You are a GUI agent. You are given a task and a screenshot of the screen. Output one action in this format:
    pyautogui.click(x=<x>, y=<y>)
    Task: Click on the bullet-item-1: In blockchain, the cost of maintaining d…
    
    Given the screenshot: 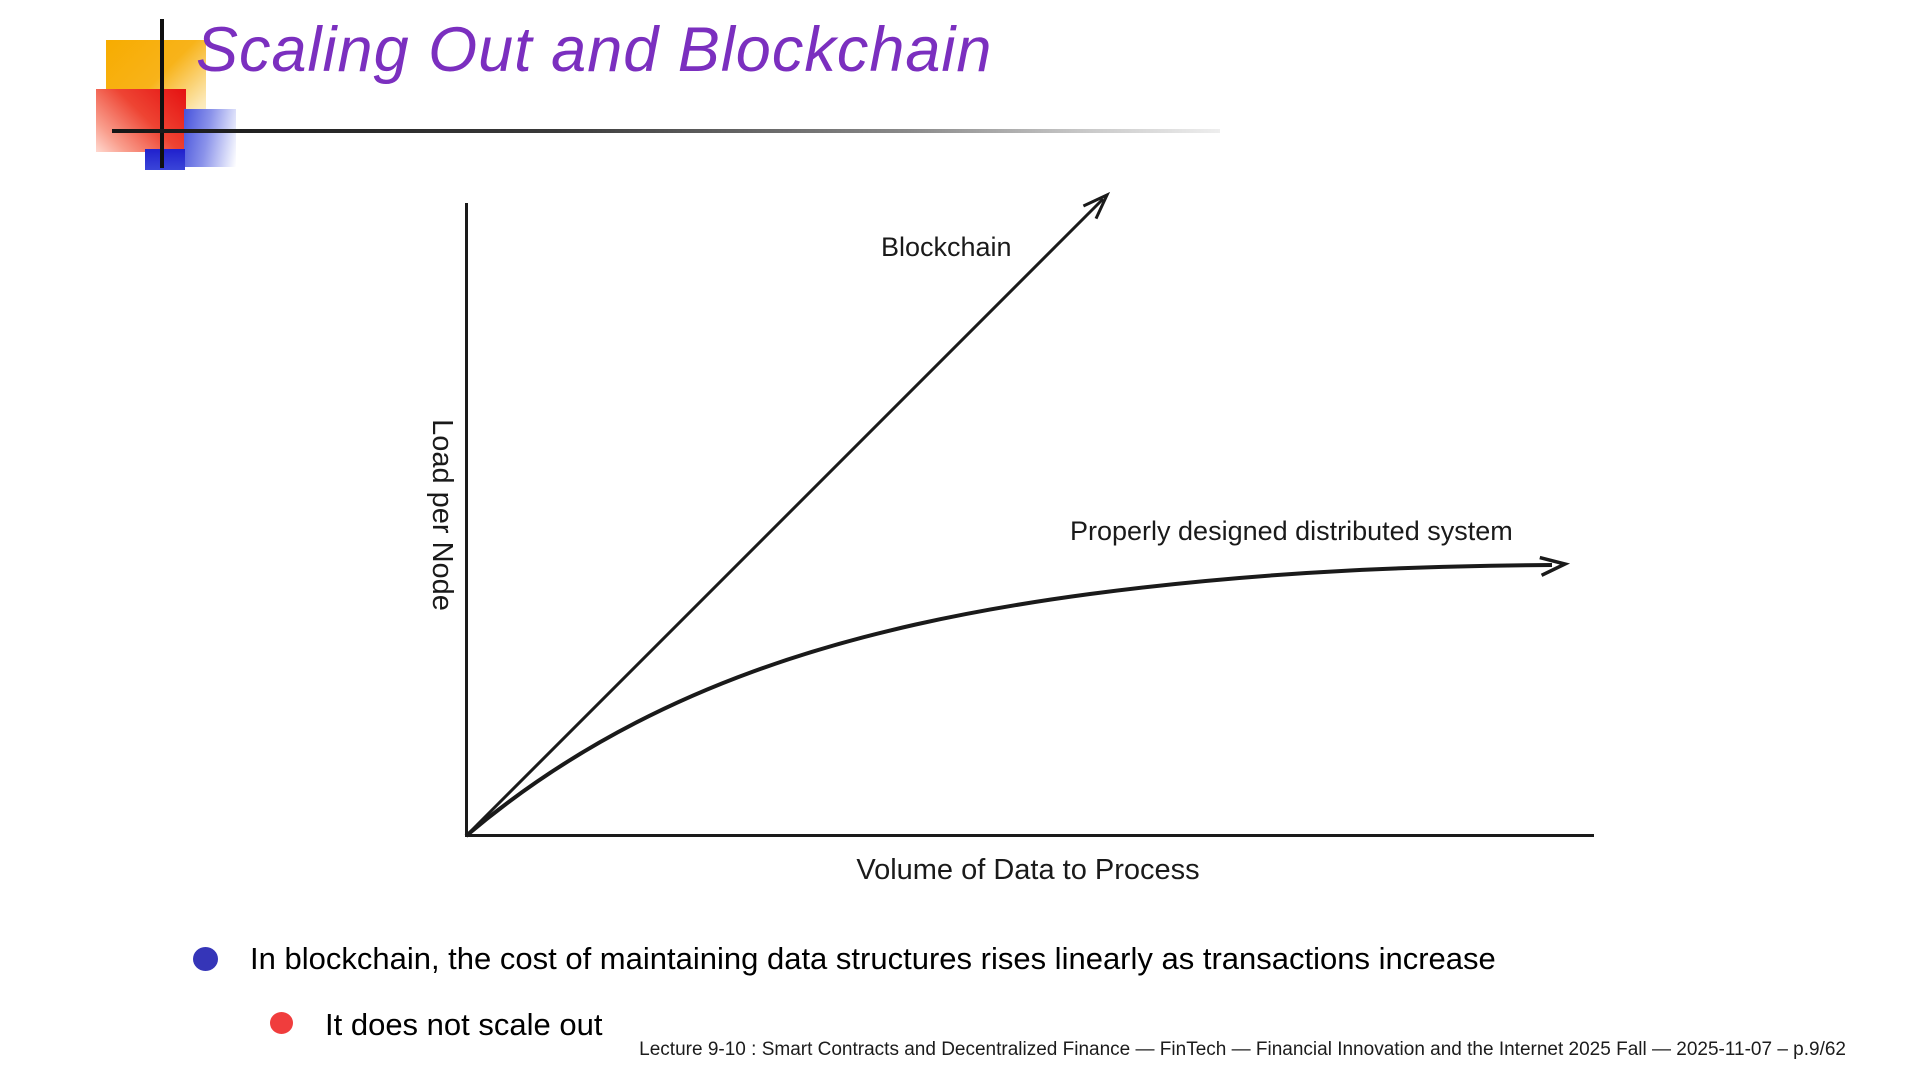 What is the action you would take?
    pyautogui.click(x=844, y=959)
    